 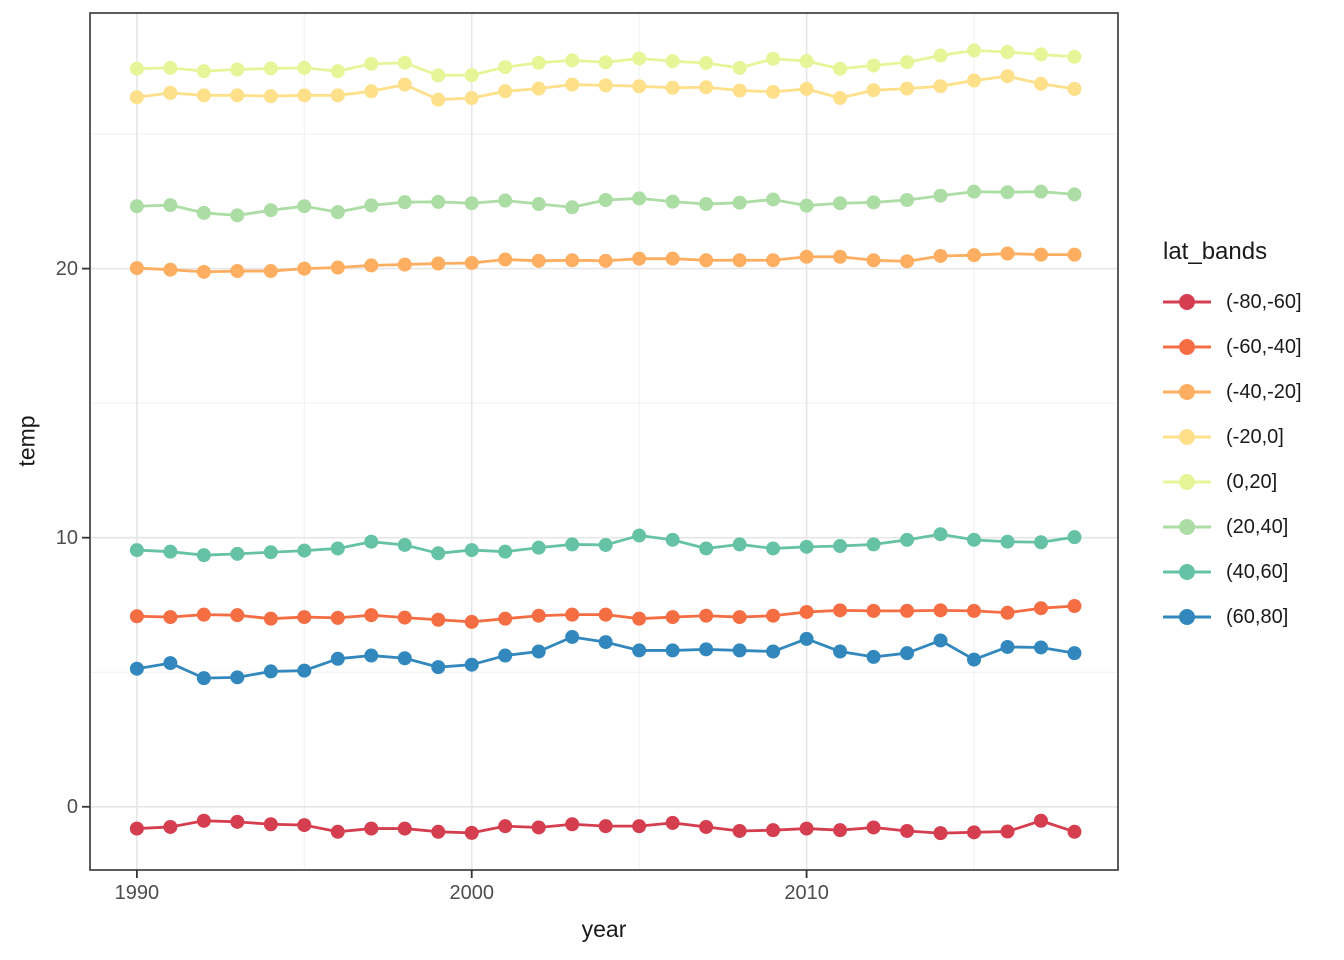 What do you see at coordinates (1257, 616) in the screenshot?
I see `legend-item-label: (60,80]` at bounding box center [1257, 616].